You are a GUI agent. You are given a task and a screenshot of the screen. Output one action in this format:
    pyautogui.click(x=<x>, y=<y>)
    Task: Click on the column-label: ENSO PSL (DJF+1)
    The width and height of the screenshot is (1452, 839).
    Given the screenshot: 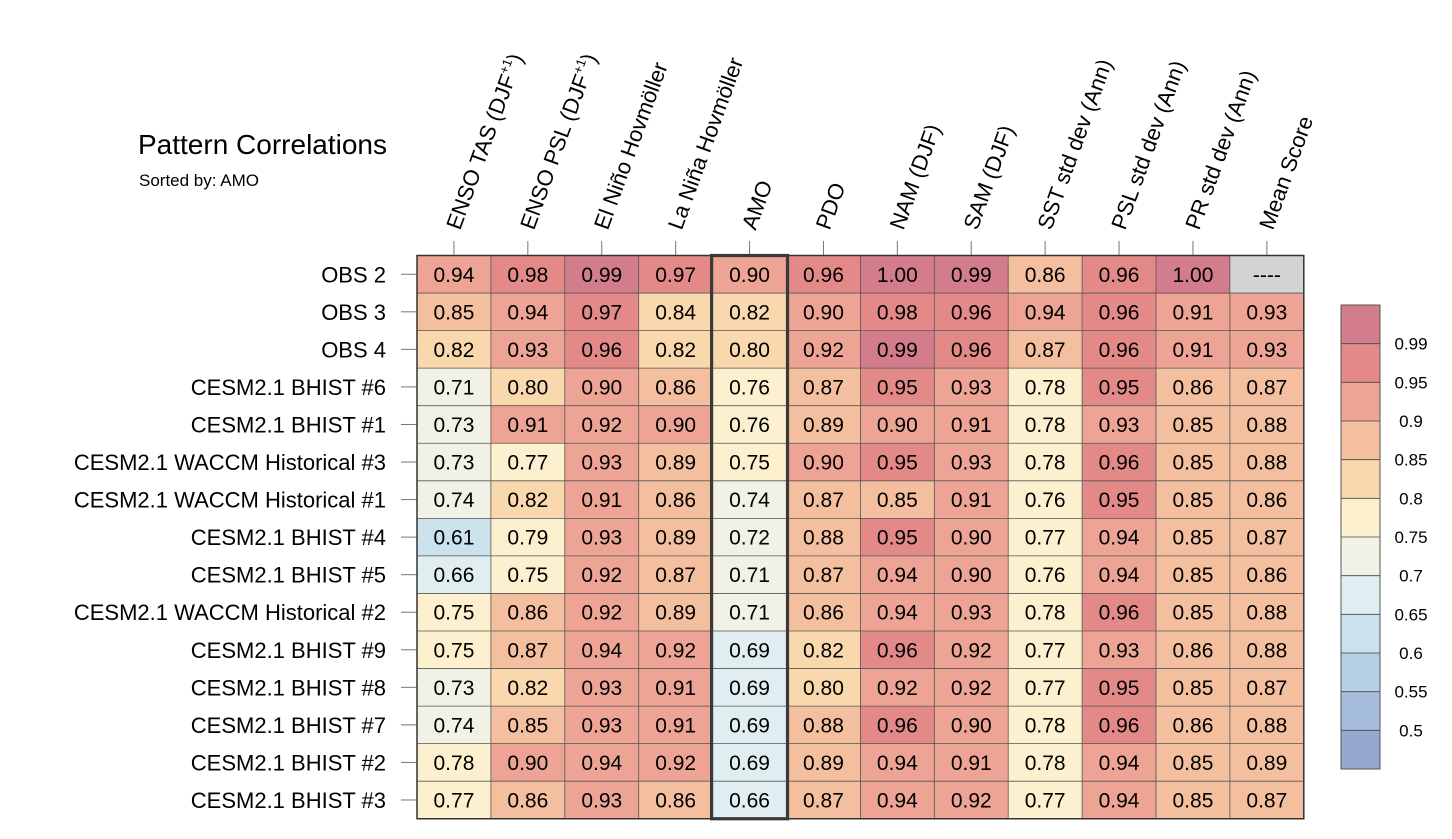 What is the action you would take?
    pyautogui.click(x=558, y=141)
    